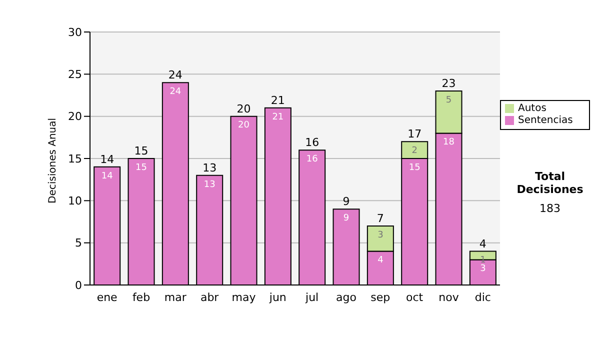 The width and height of the screenshot is (600, 340). I want to click on x-tick-label: ene, so click(107, 297).